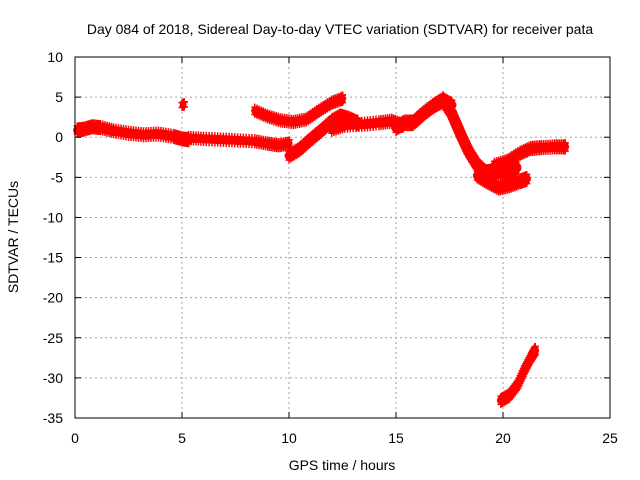 The width and height of the screenshot is (640, 480). What do you see at coordinates (610, 438) in the screenshot?
I see `x-tick-label: 25` at bounding box center [610, 438].